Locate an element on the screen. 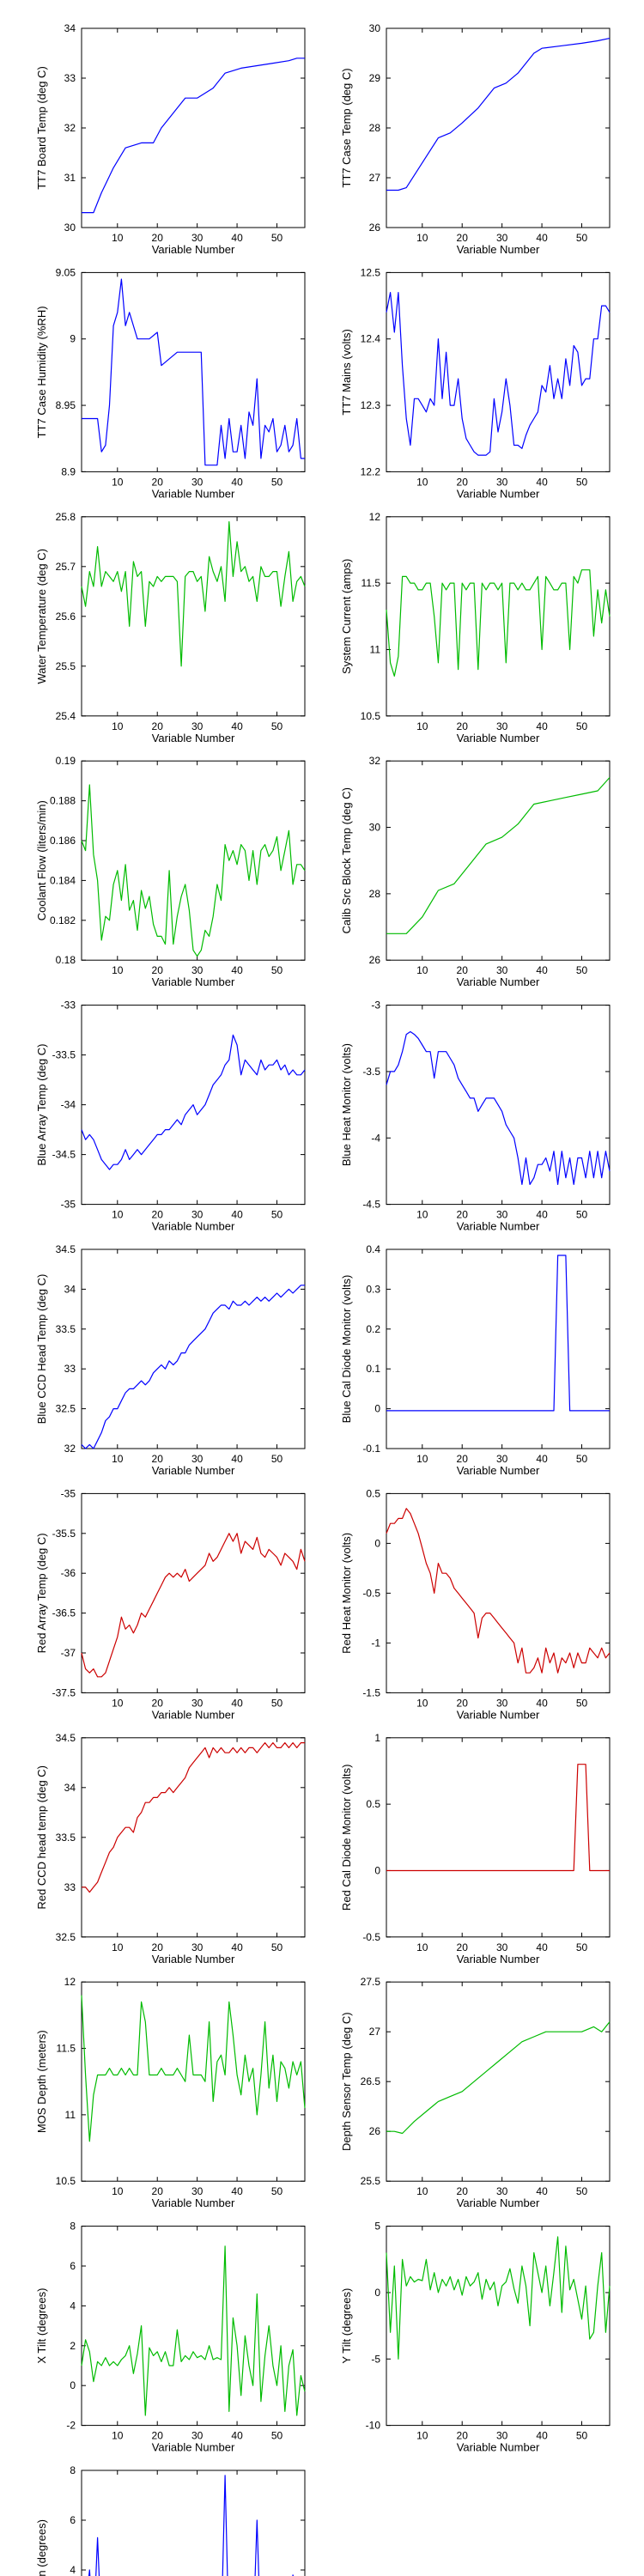  y-tick-label: 8.9 is located at coordinates (69, 471).